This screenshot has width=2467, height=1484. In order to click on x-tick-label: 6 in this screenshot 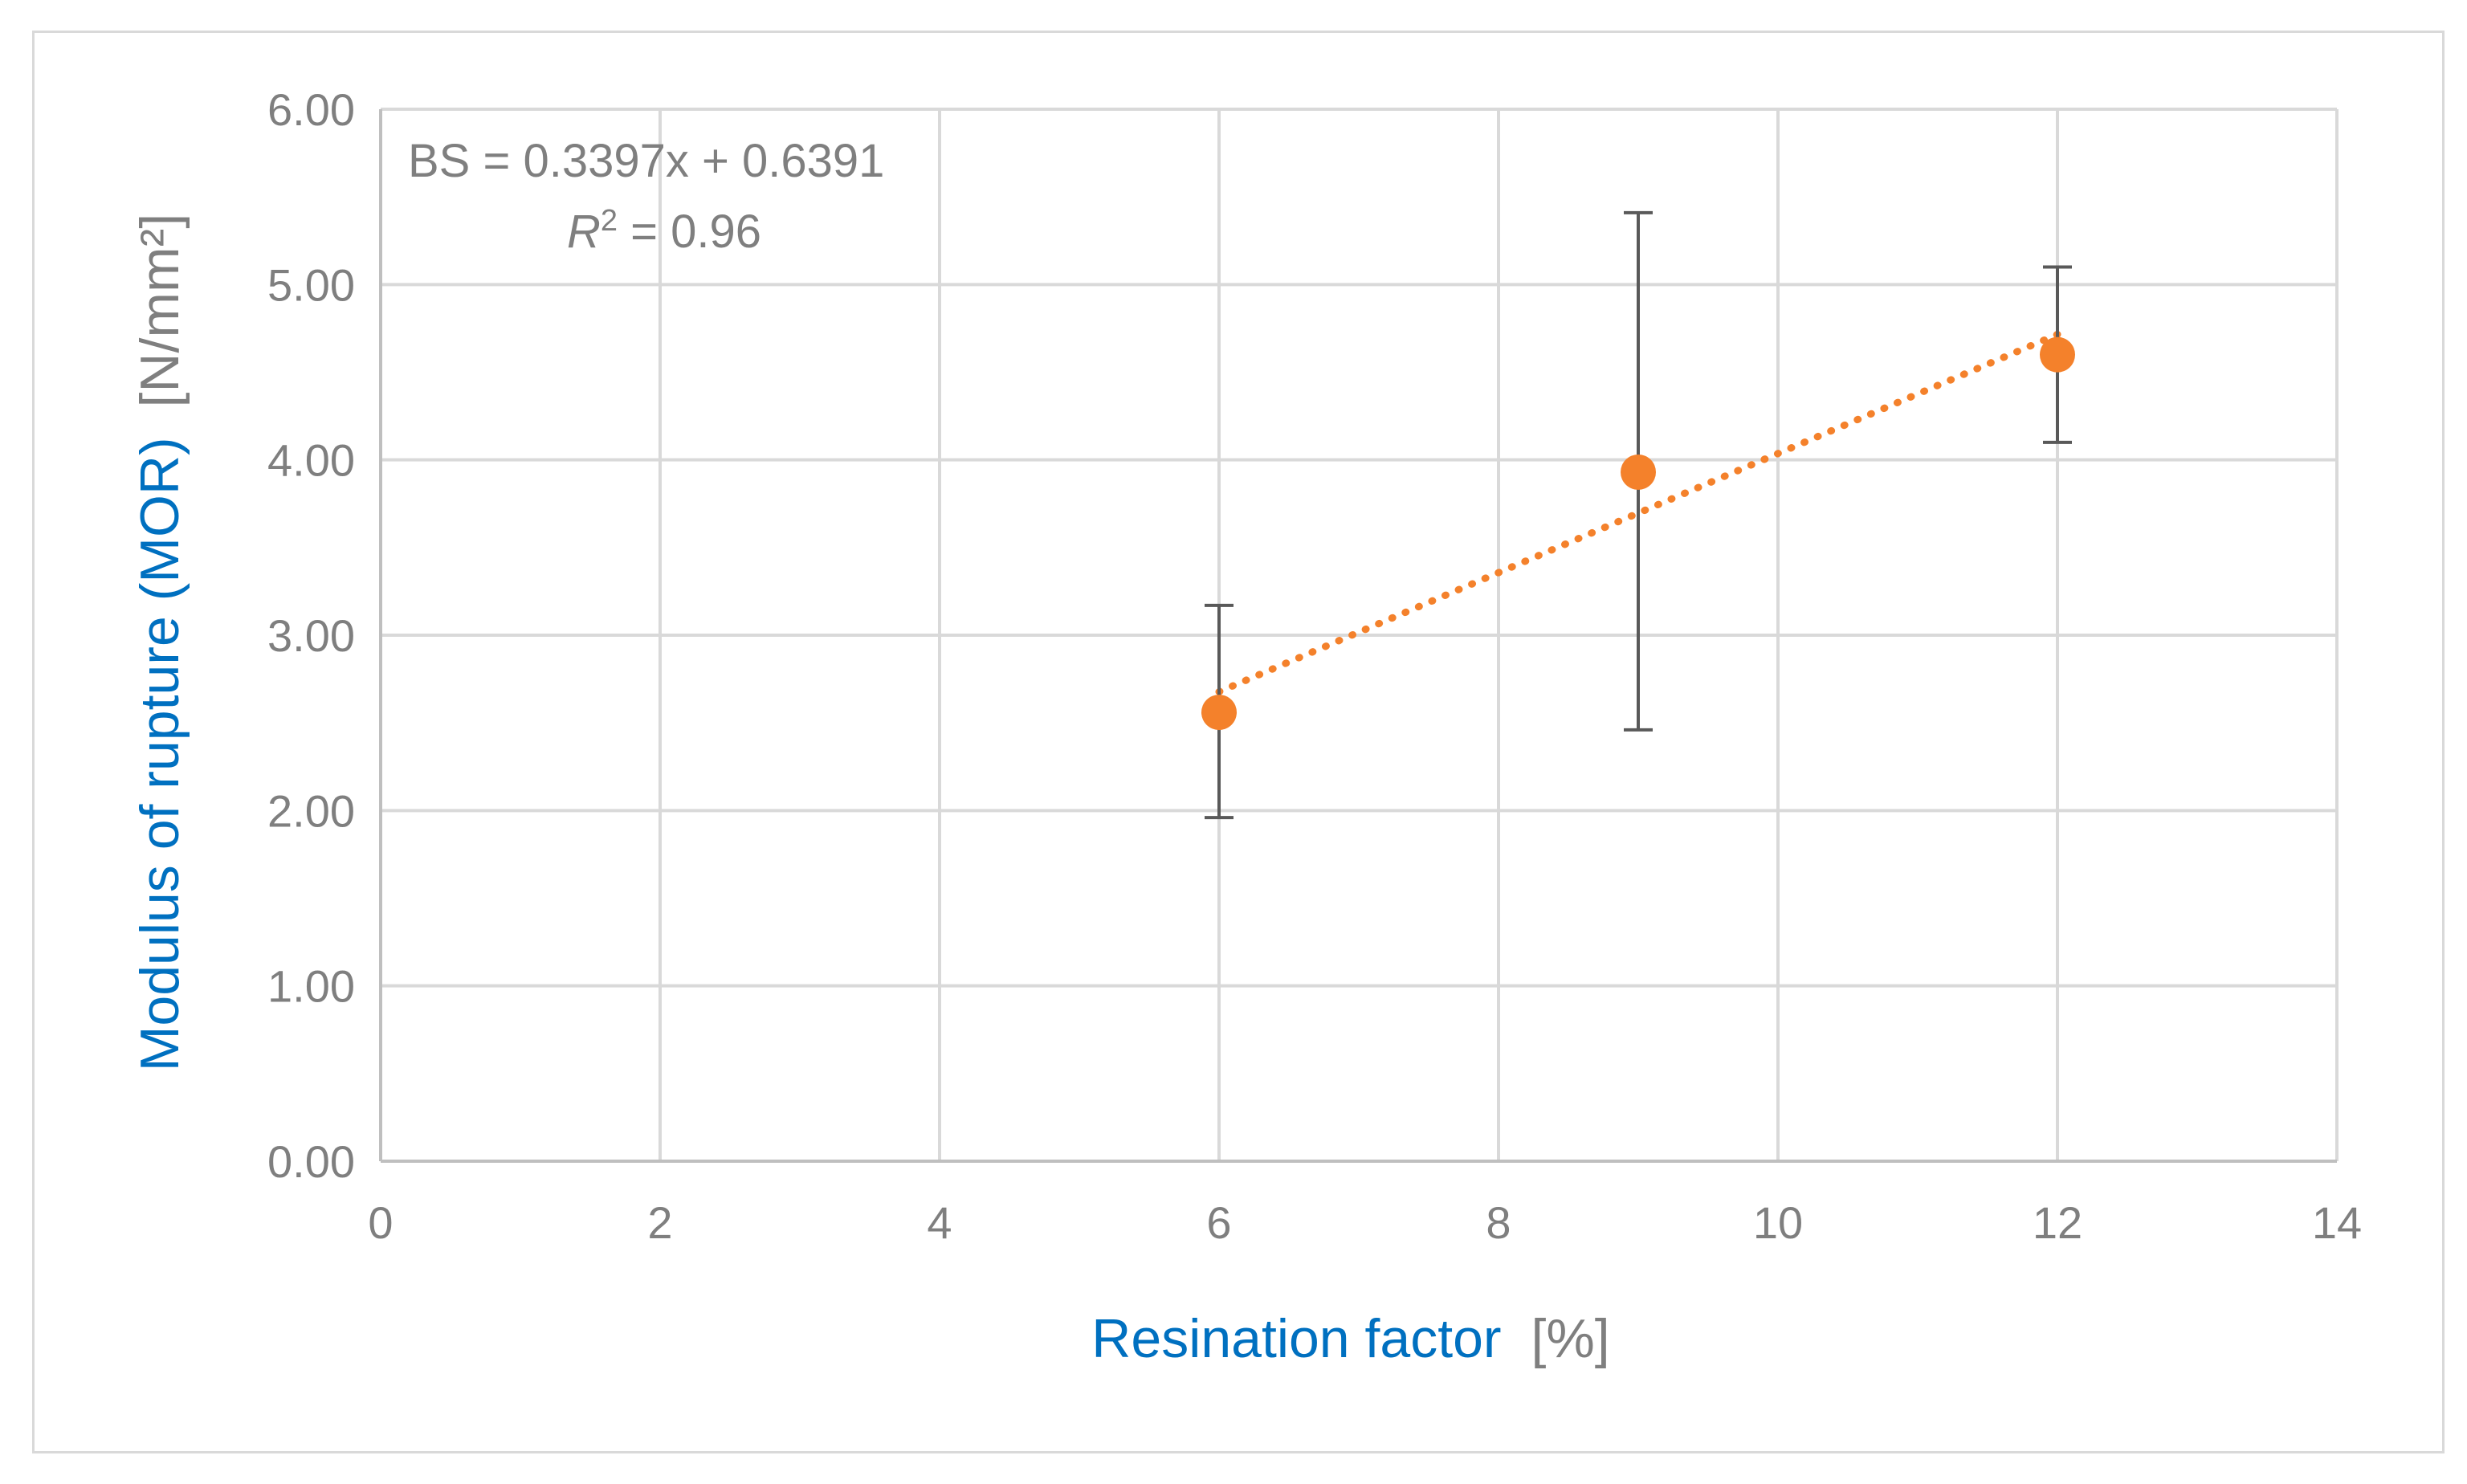, I will do `click(1219, 1222)`.